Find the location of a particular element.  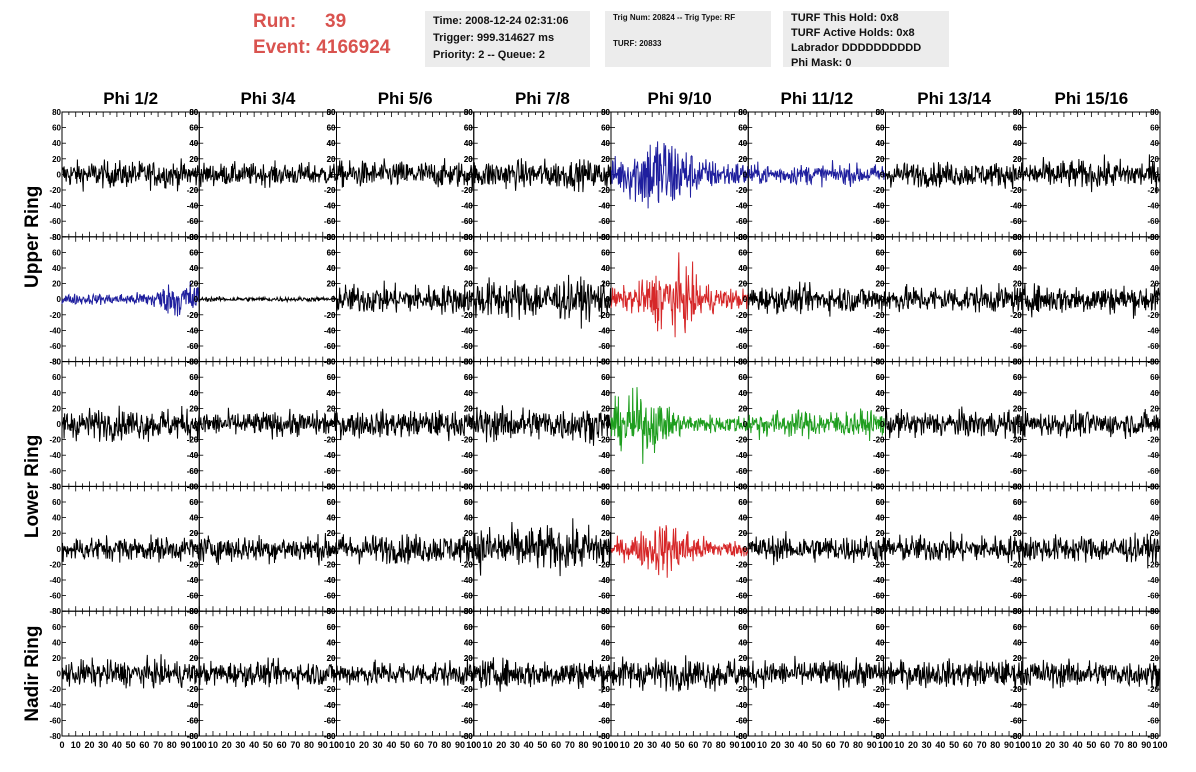

column-header-2: Phi 5/6 is located at coordinates (405, 98).